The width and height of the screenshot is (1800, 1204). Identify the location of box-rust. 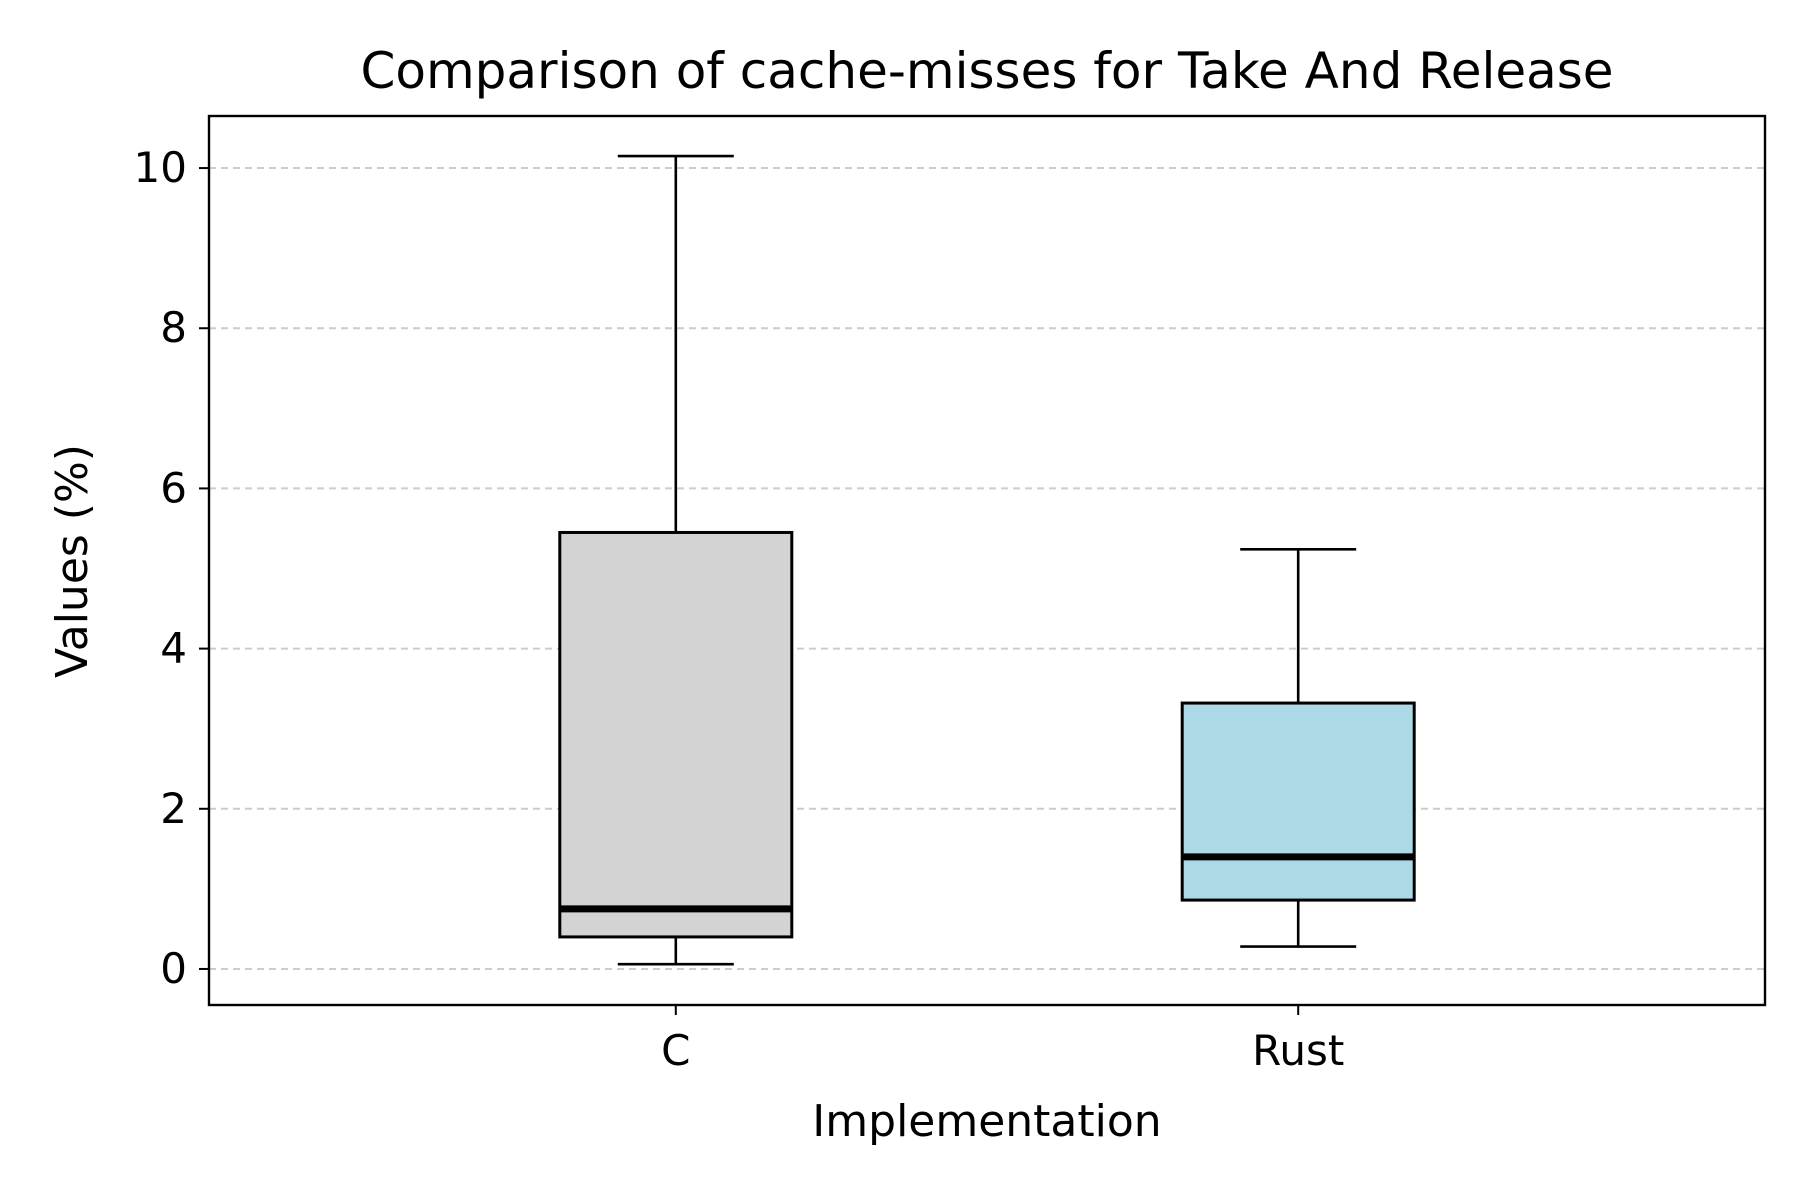
(1298, 747).